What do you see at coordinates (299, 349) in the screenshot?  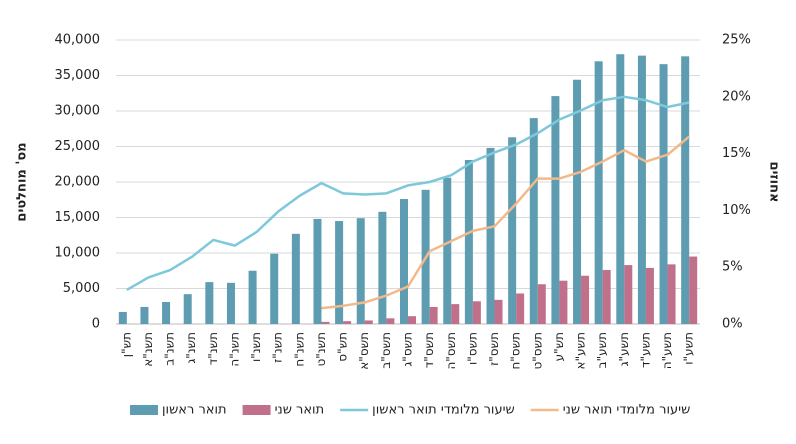 I see `x-tick-label: תשנ"ח` at bounding box center [299, 349].